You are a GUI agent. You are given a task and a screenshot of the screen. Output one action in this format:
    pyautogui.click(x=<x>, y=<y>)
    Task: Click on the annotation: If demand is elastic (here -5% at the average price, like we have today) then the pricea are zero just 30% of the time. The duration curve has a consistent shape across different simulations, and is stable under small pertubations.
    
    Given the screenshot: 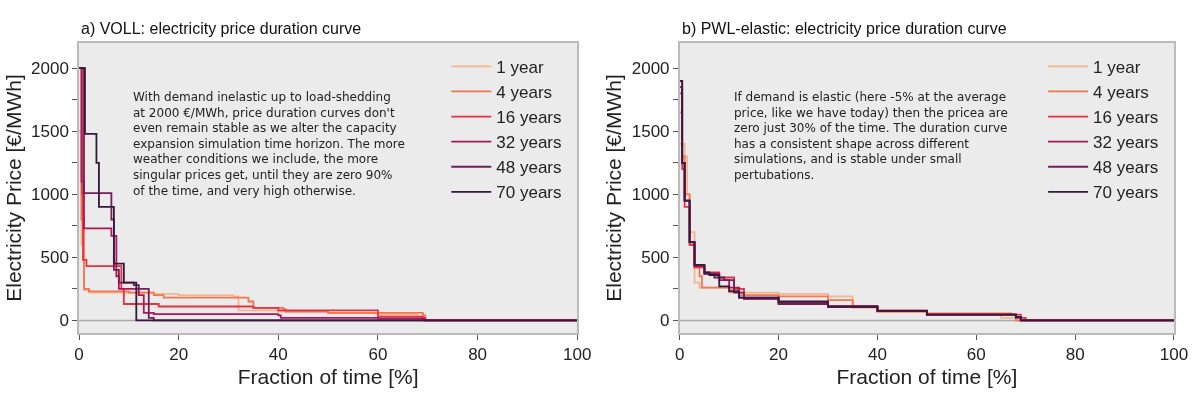 What is the action you would take?
    pyautogui.click(x=871, y=136)
    